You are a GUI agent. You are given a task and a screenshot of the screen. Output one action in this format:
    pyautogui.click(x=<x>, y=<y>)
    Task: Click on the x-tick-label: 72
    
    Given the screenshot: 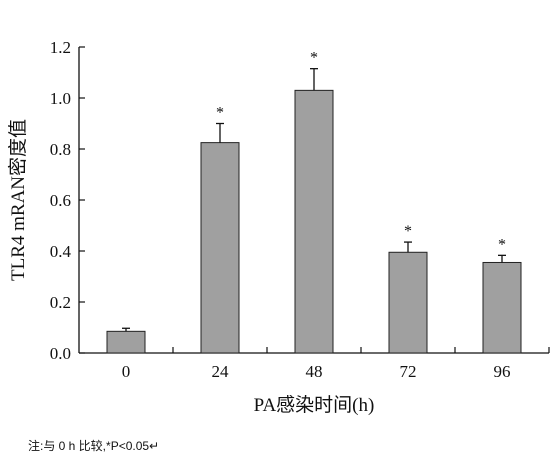 What is the action you would take?
    pyautogui.click(x=408, y=371)
    